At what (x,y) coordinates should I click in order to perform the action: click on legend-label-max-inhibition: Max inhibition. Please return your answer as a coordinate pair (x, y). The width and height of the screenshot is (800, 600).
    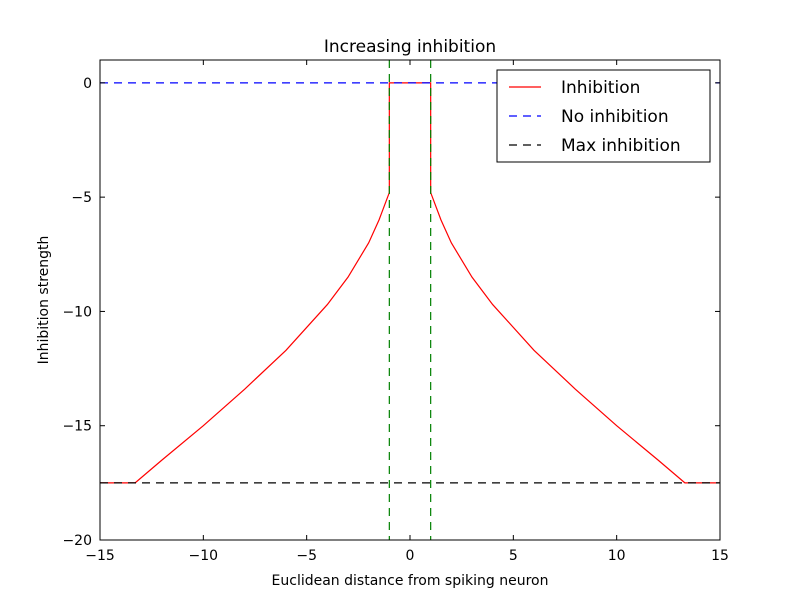
    Looking at the image, I should click on (621, 146).